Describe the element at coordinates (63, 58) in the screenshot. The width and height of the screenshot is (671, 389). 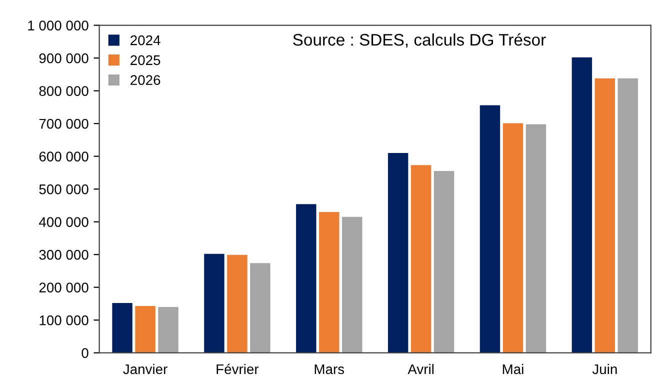
I see `y-tick-label: 900 000` at that location.